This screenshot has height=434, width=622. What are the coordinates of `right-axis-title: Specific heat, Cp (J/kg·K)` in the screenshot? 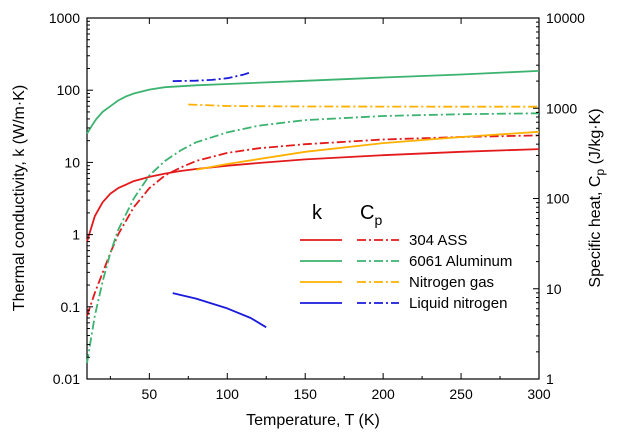 It's located at (597, 197).